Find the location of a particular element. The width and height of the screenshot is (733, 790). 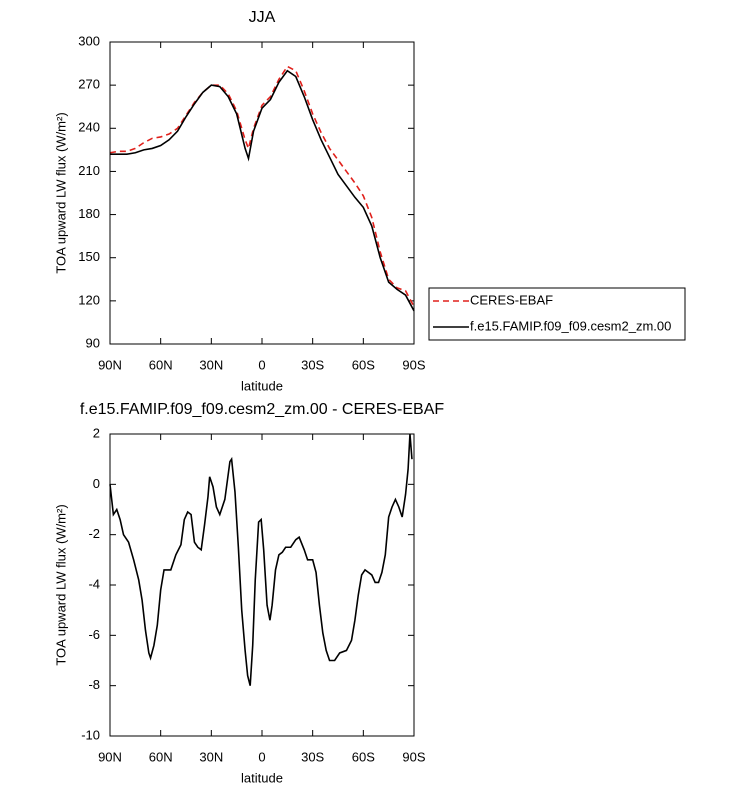

y-tick-label: 120 is located at coordinates (89, 299).